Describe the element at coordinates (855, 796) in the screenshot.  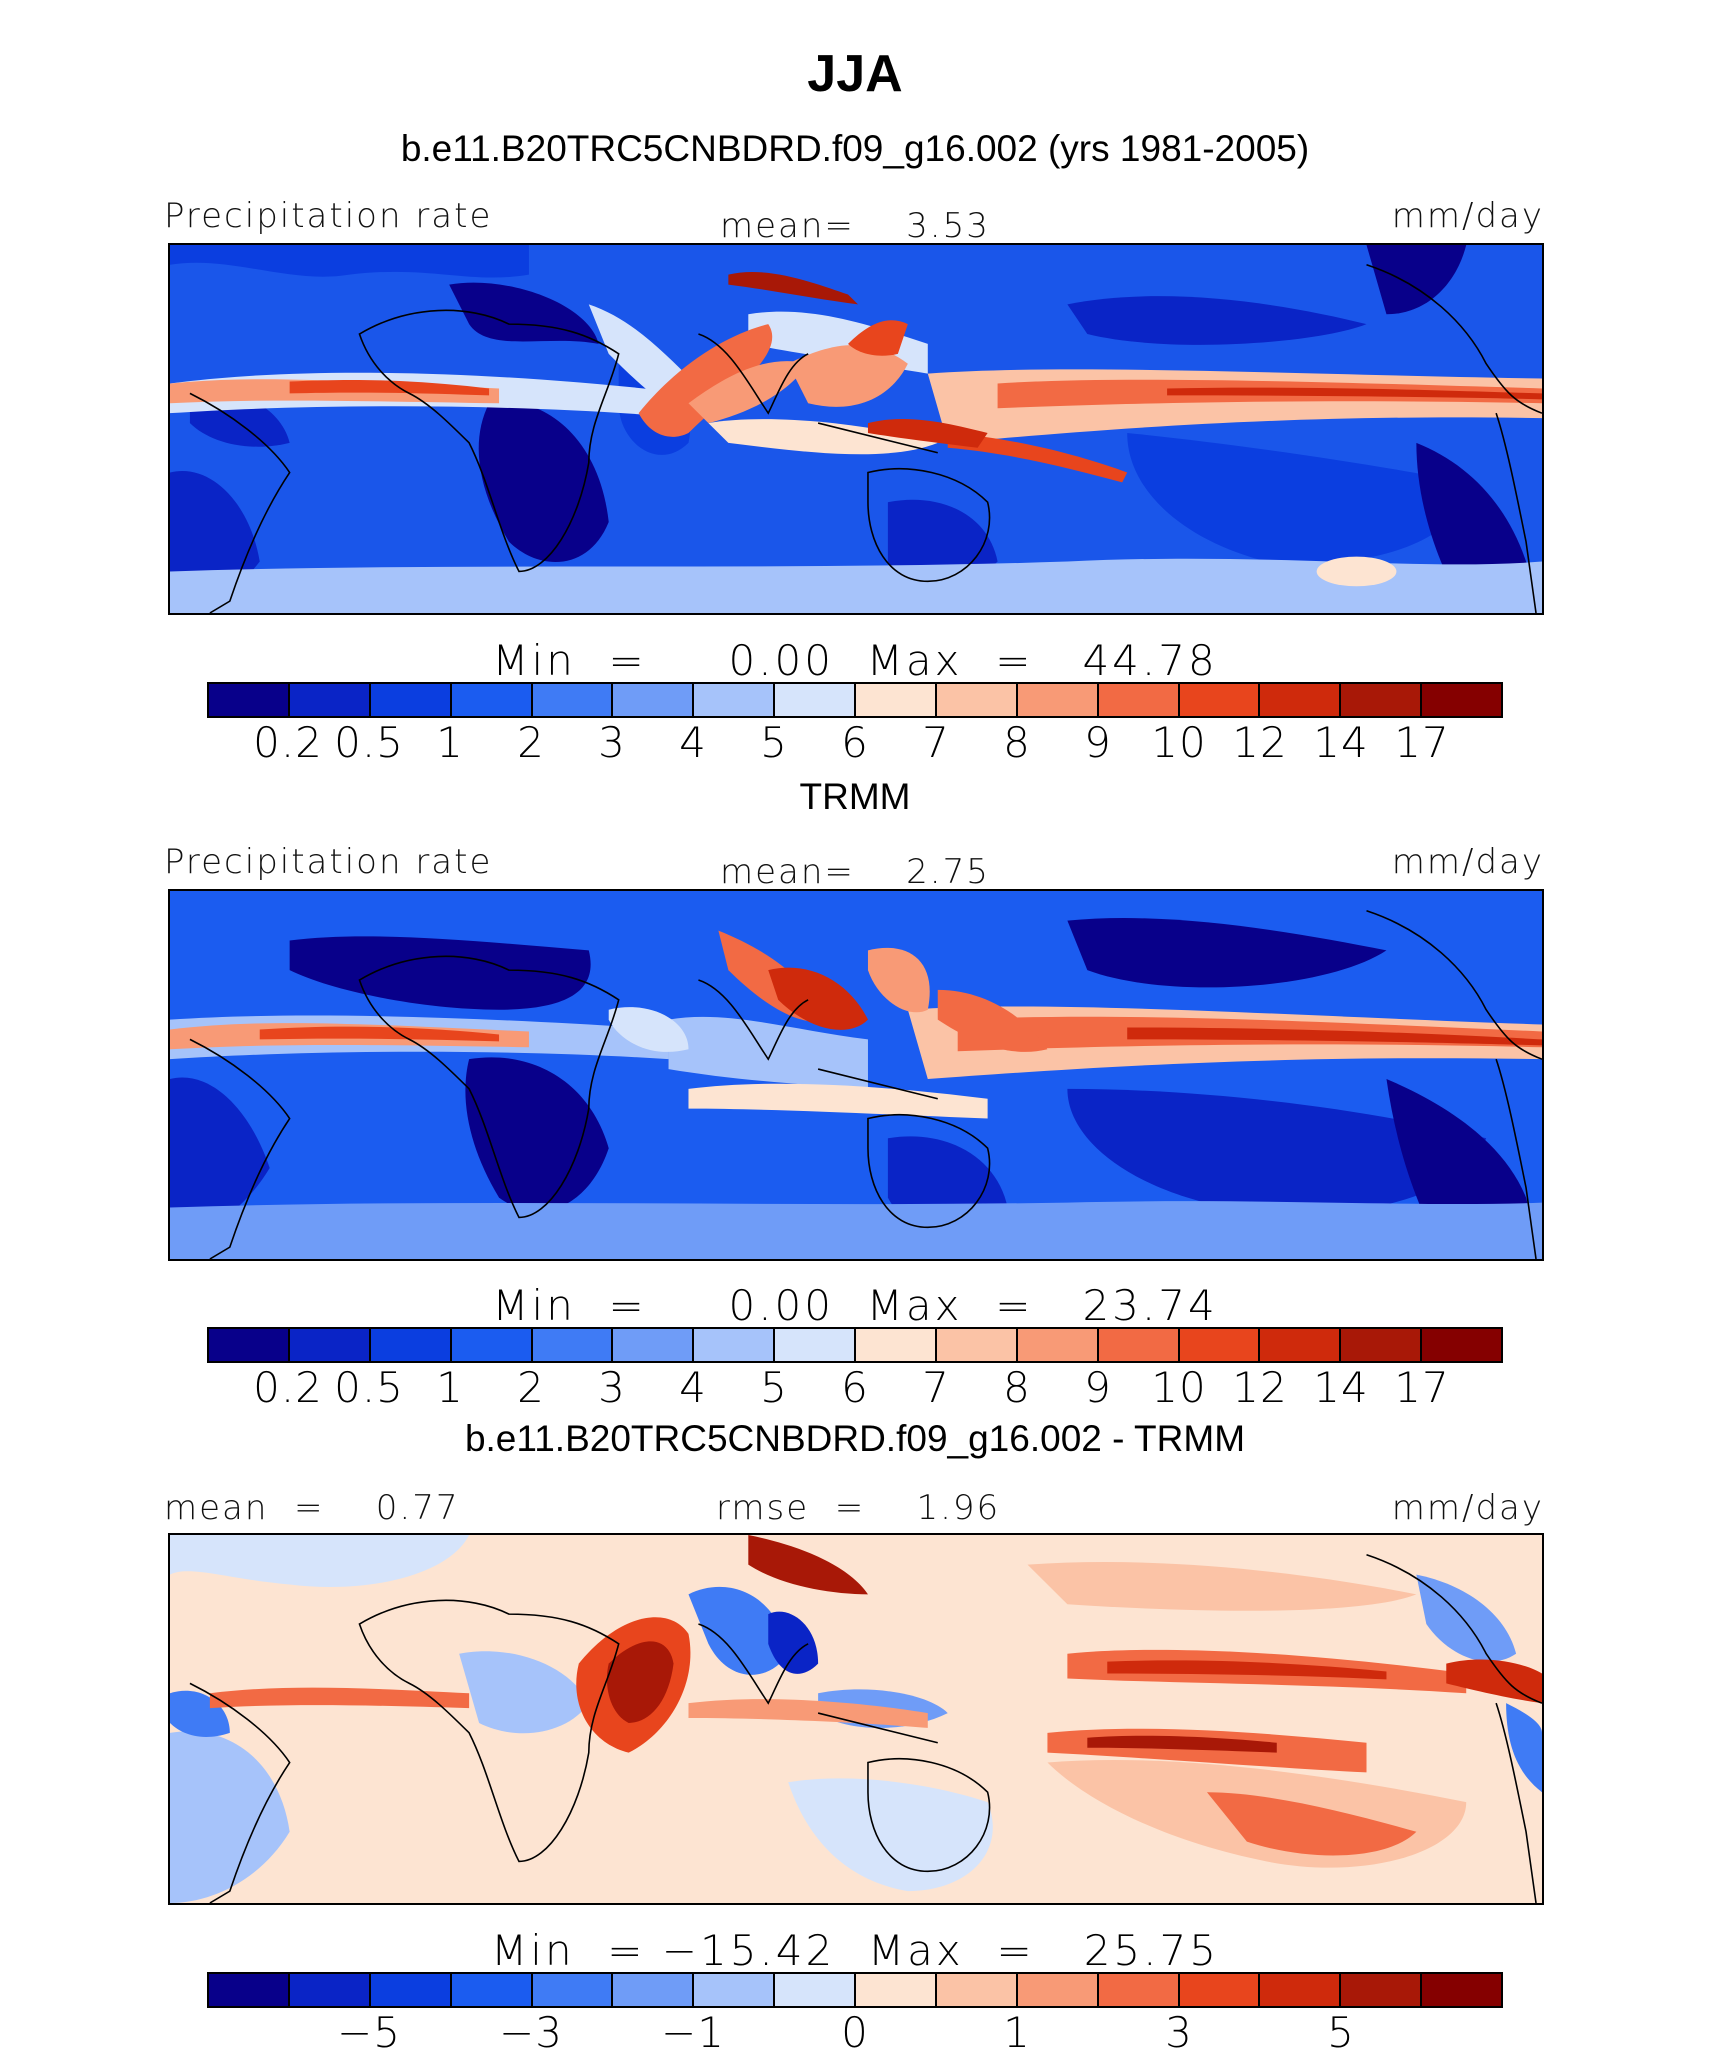
I see `panel-2-title: TRMM` at that location.